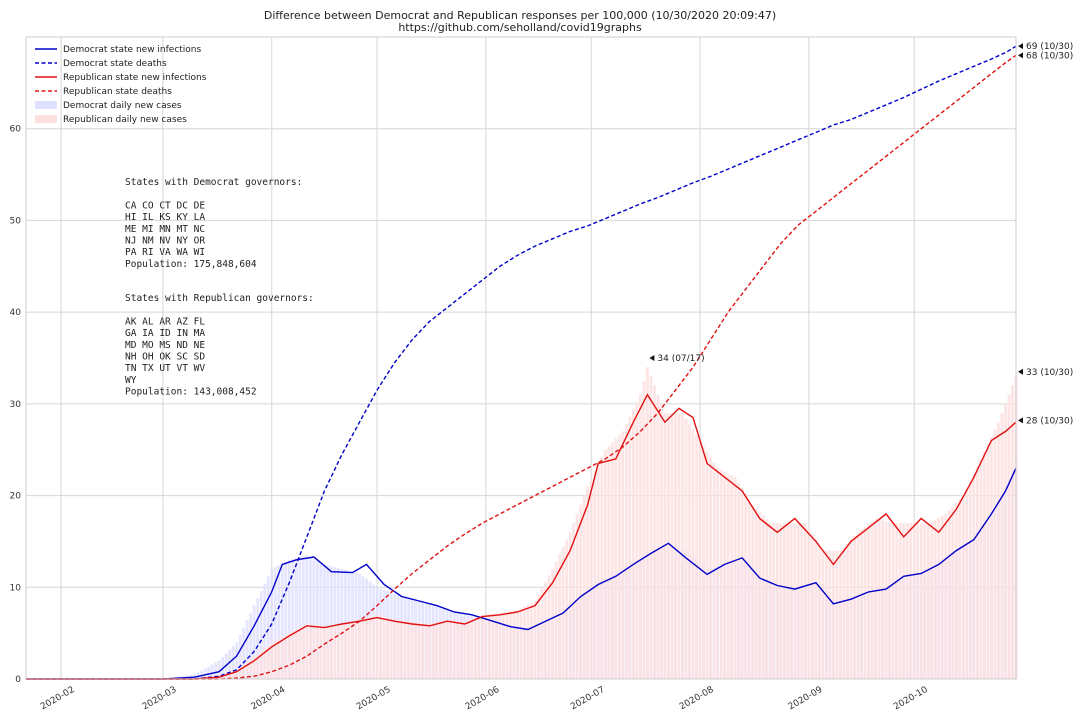 Image resolution: width=1080 pixels, height=720 pixels. I want to click on state-text-line: States with Democrat governors:, so click(213, 182).